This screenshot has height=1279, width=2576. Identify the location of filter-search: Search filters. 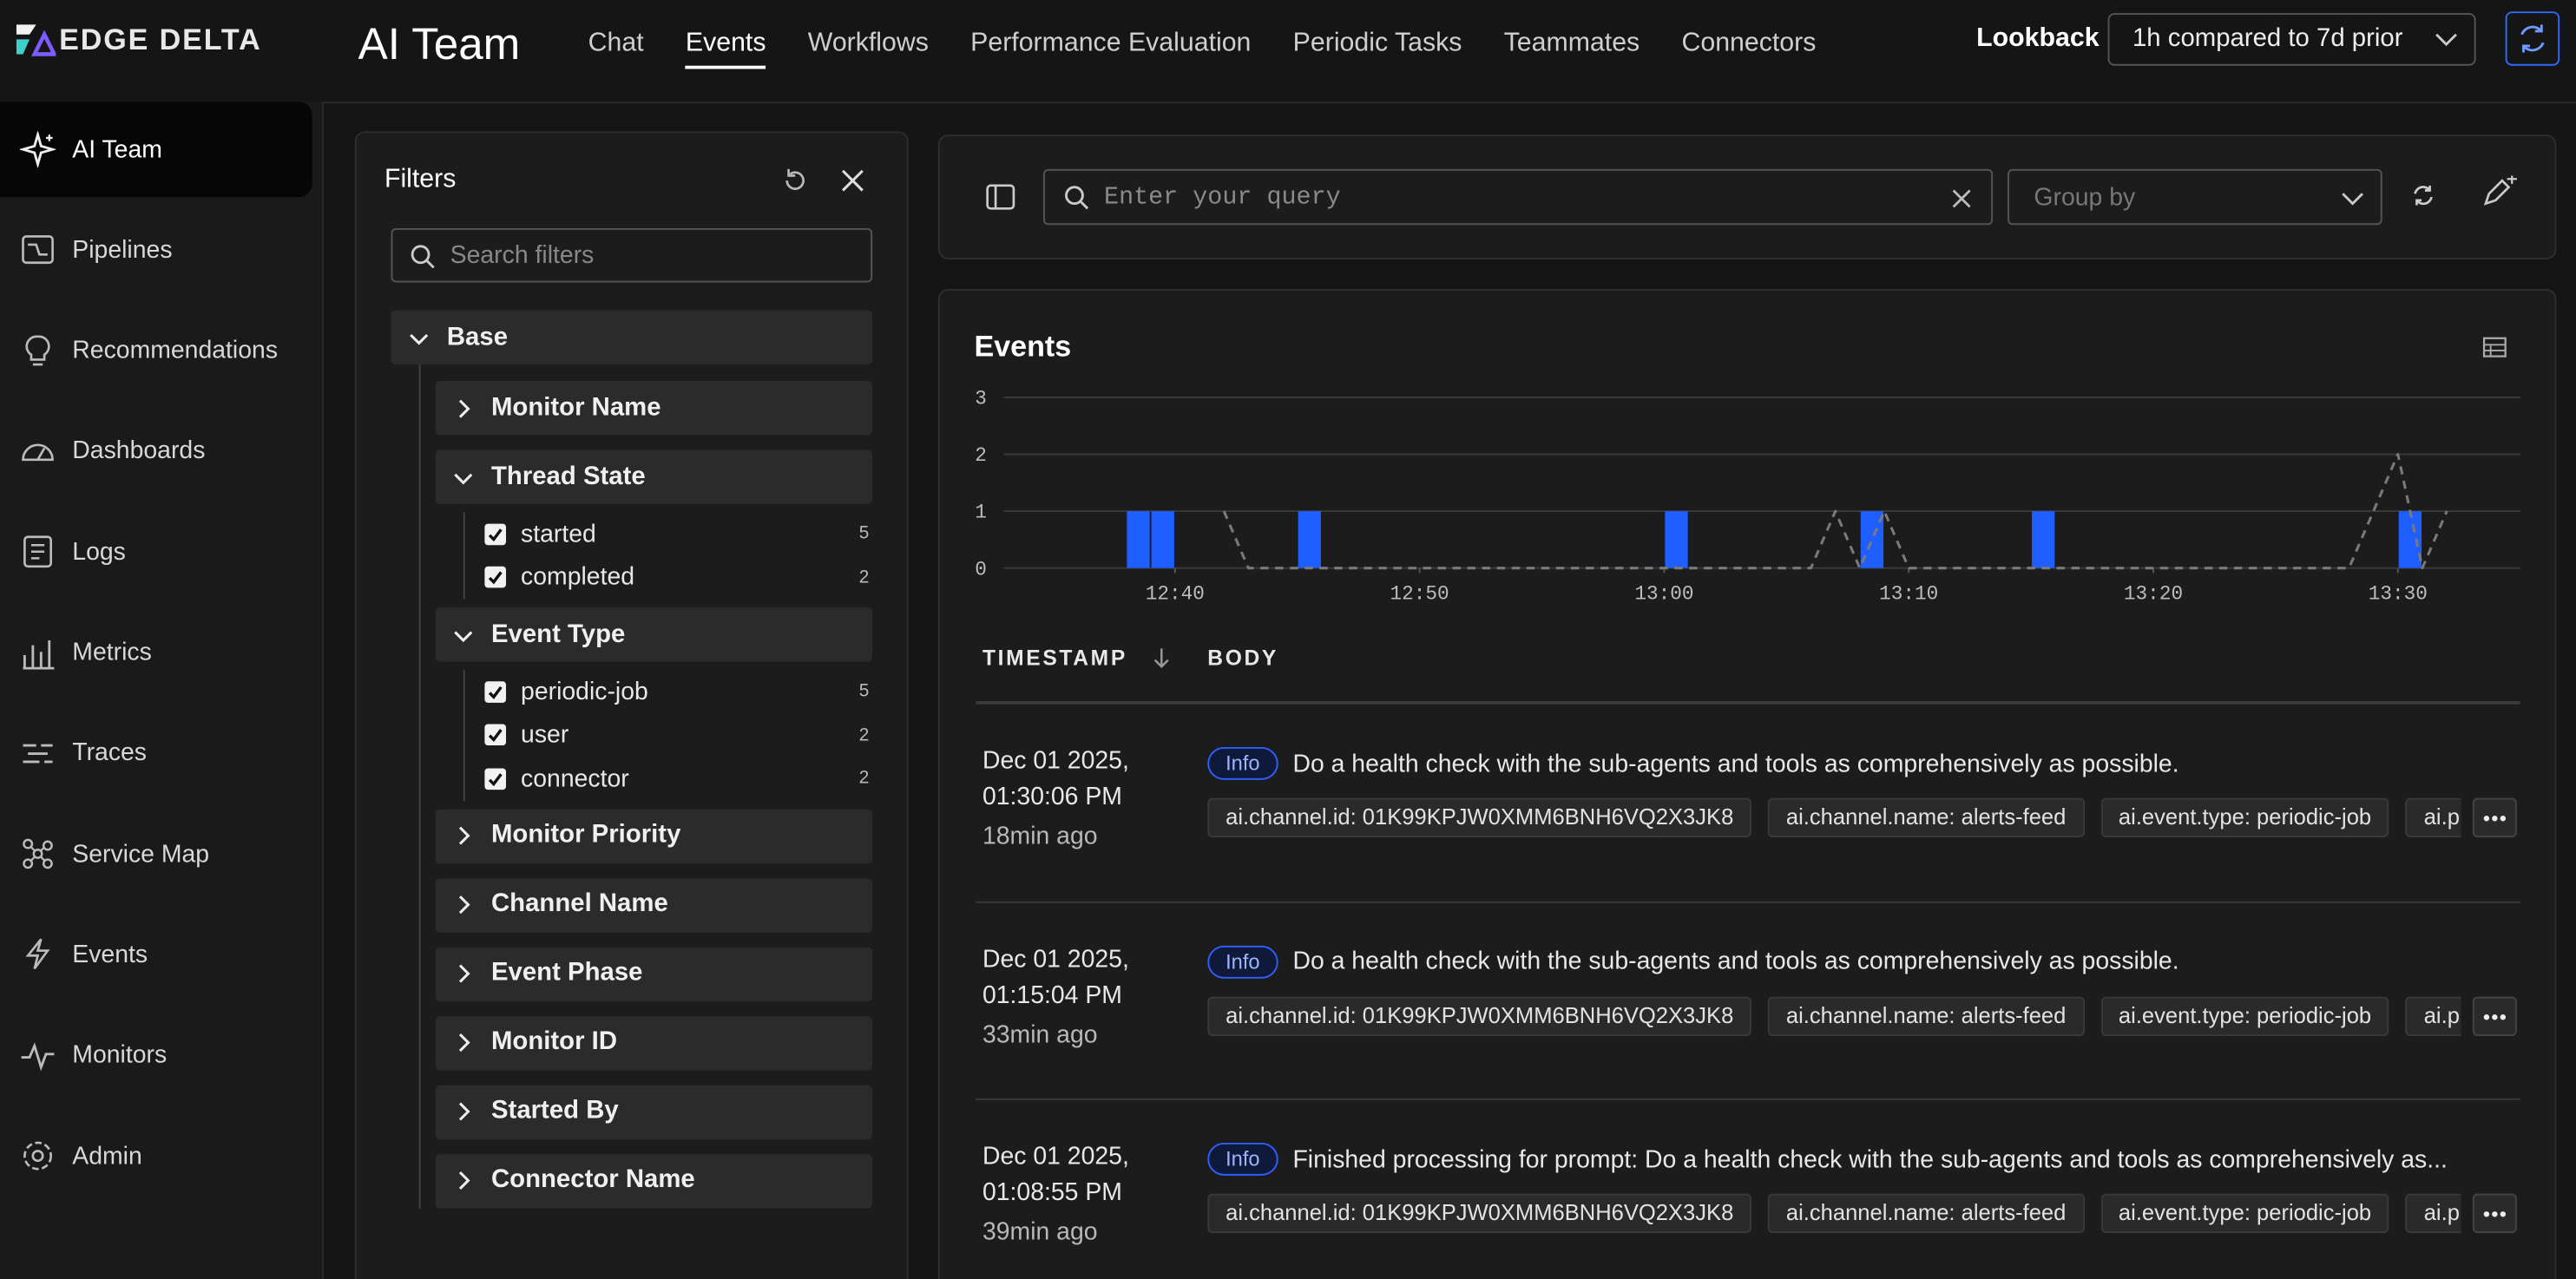
(632, 256).